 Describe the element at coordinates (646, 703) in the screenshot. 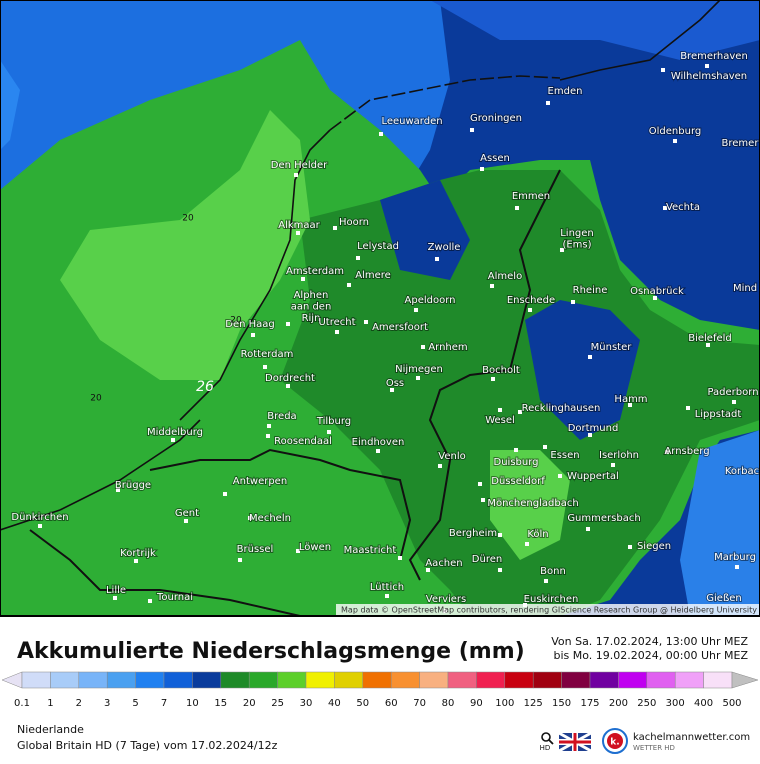

I see `colorbar-tick-label: 250` at that location.